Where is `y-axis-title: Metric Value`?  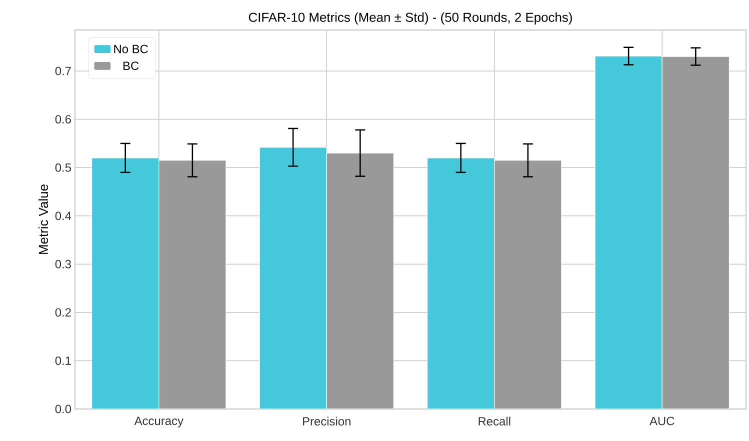 y-axis-title: Metric Value is located at coordinates (43, 219).